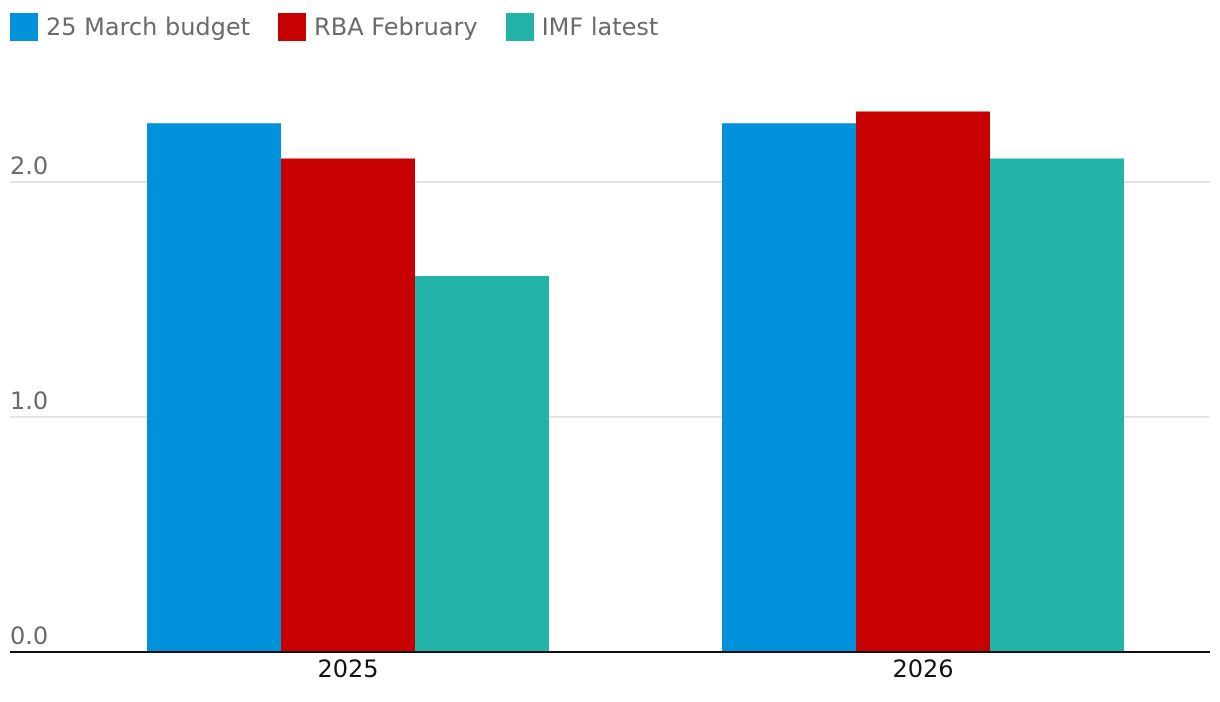  What do you see at coordinates (24, 27) in the screenshot?
I see `legend-swatch-budget` at bounding box center [24, 27].